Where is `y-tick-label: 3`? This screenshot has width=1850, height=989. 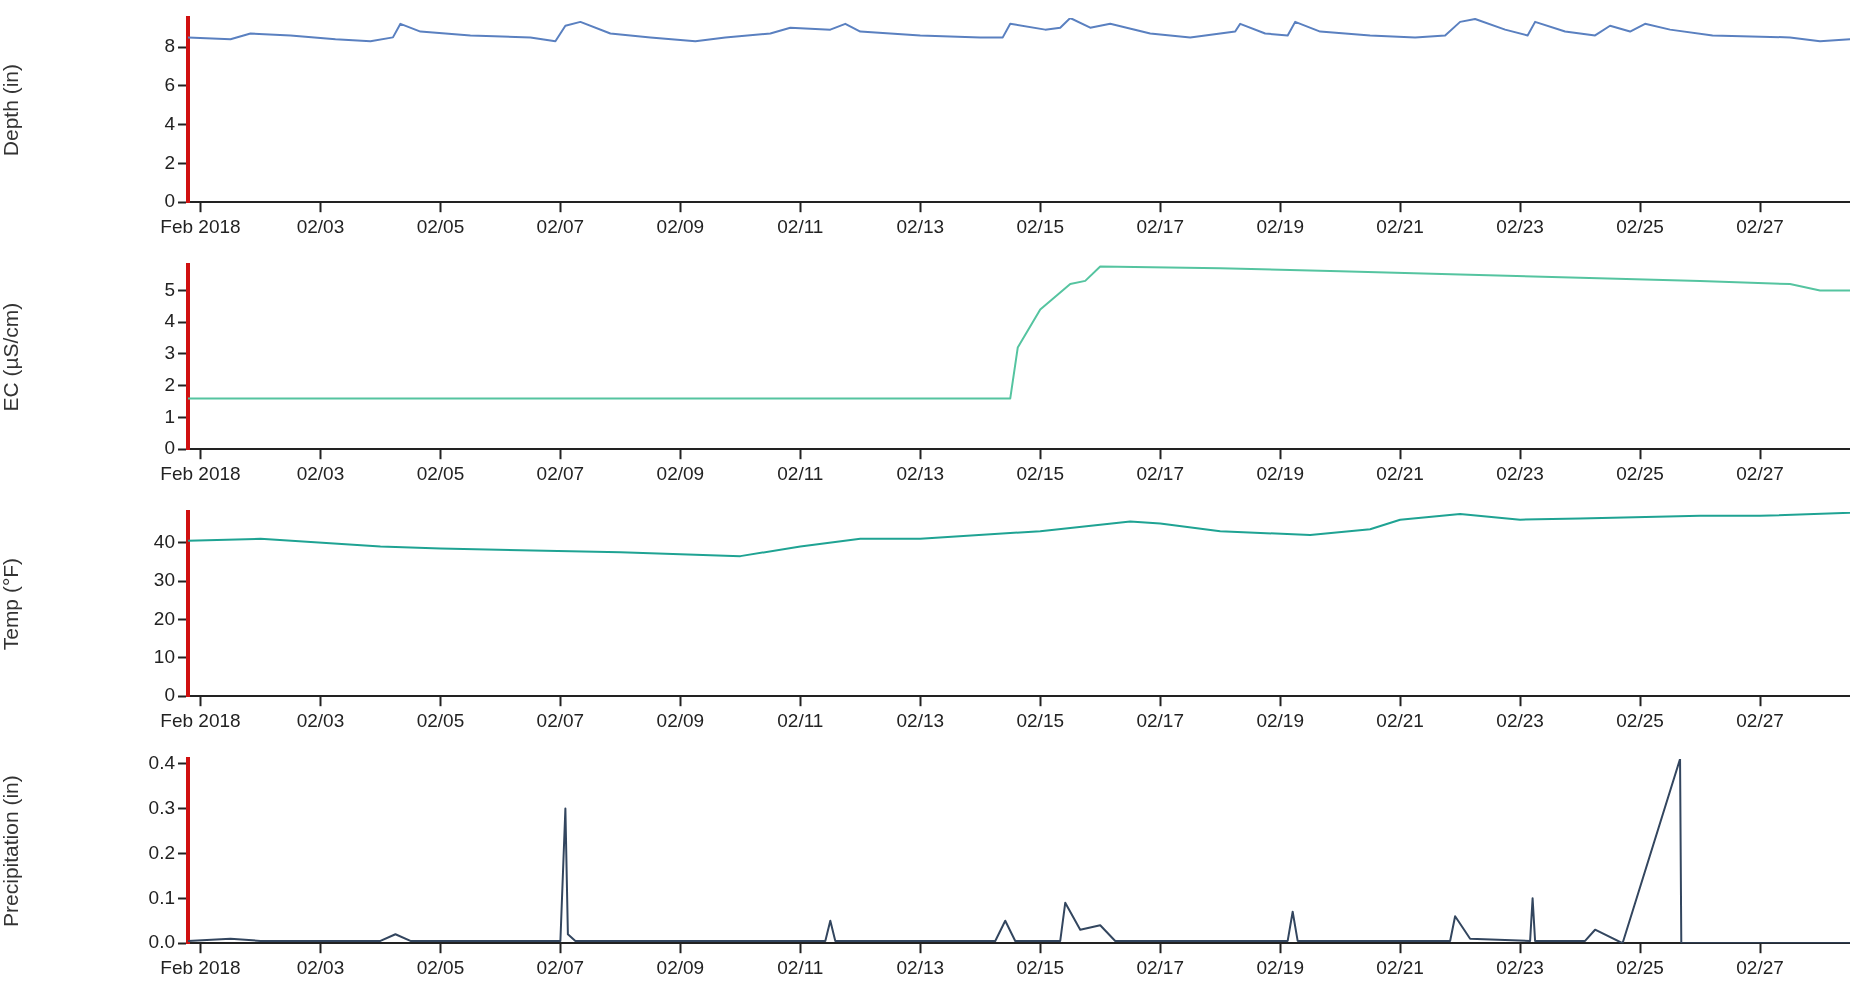 y-tick-label: 3 is located at coordinates (169, 353).